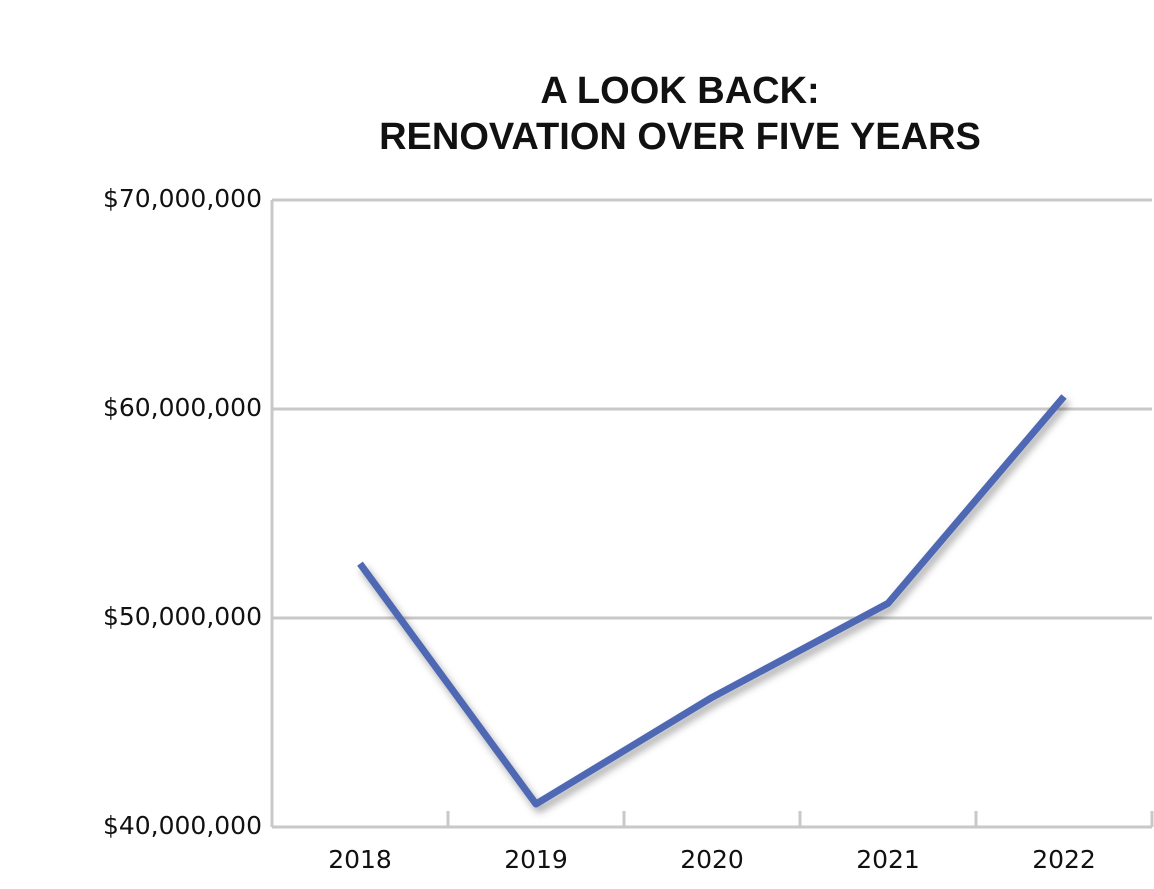 The height and width of the screenshot is (889, 1154). I want to click on y-tick-label: $60,000,000, so click(182, 407).